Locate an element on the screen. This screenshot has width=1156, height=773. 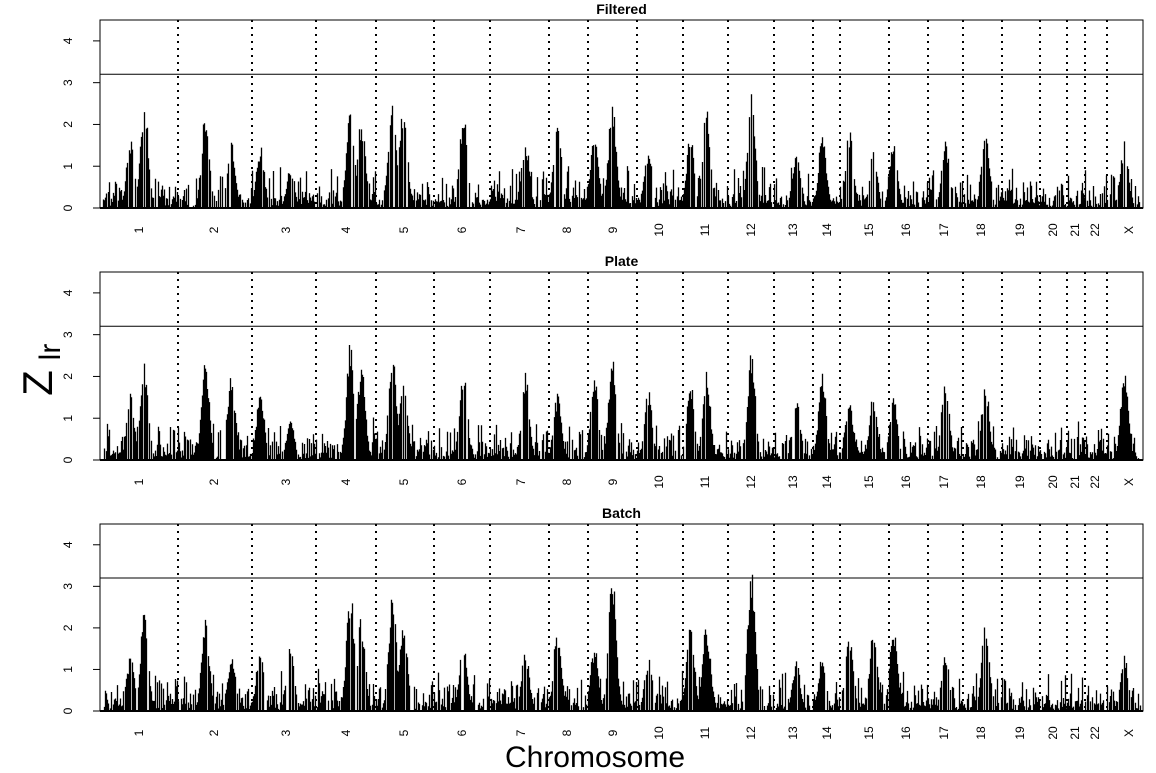
panel-title: Batch is located at coordinates (621, 513).